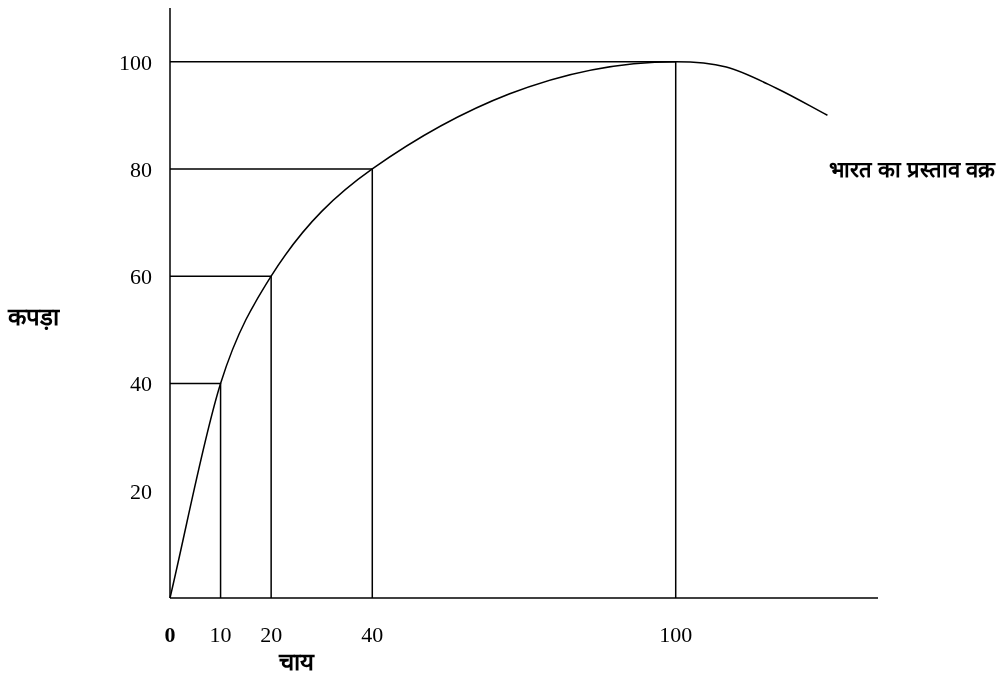 The width and height of the screenshot is (1003, 677). I want to click on x-tick: 20, so click(271, 634).